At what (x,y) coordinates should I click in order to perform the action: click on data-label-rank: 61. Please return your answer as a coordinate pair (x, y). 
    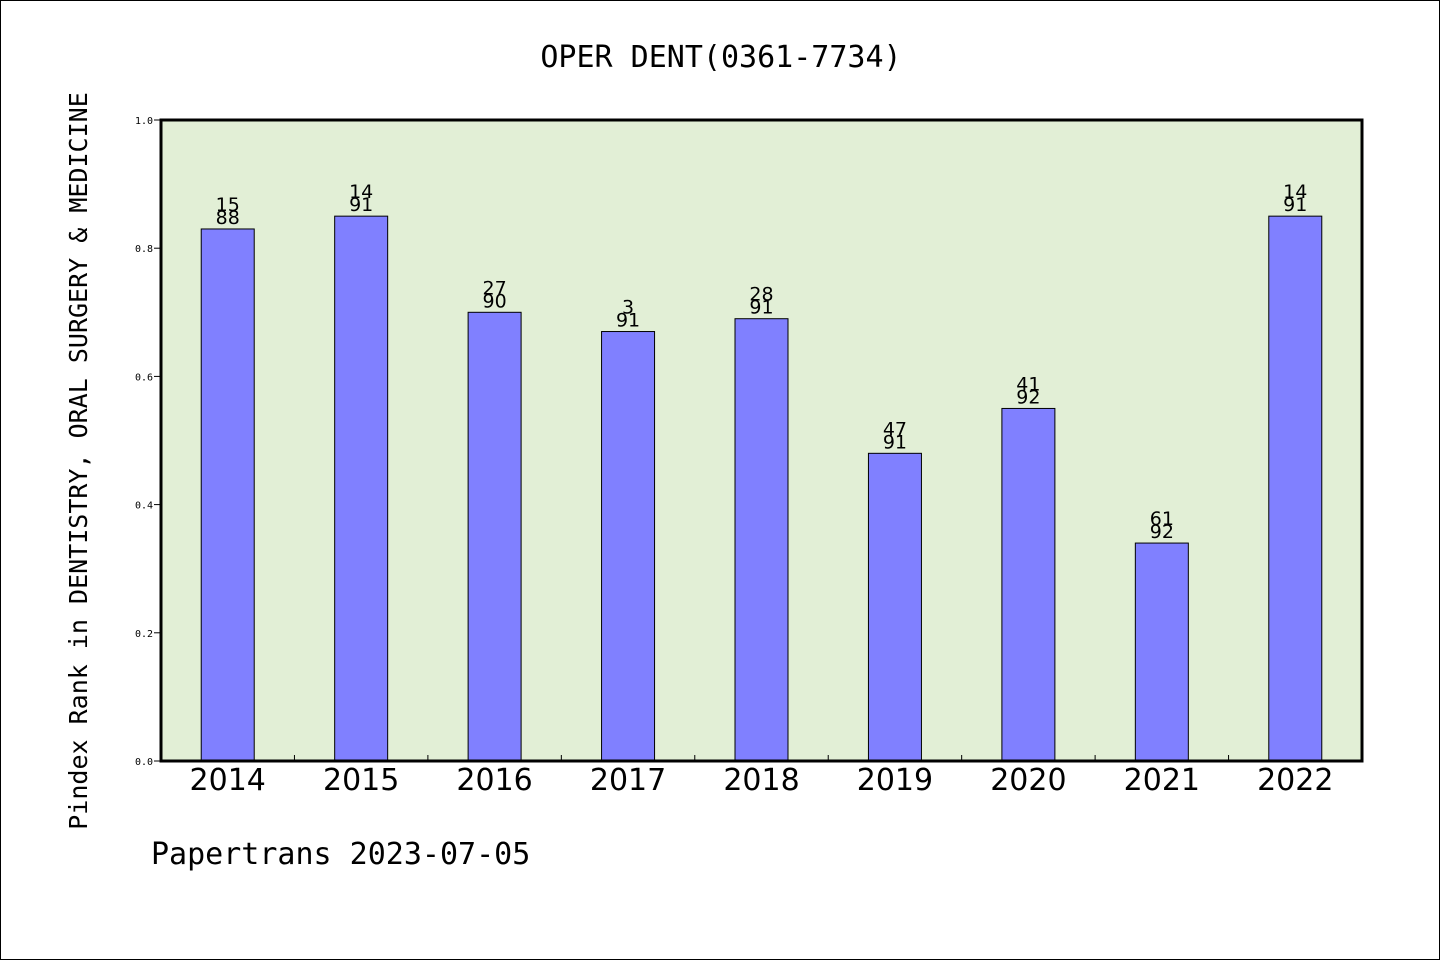
    Looking at the image, I should click on (1162, 519).